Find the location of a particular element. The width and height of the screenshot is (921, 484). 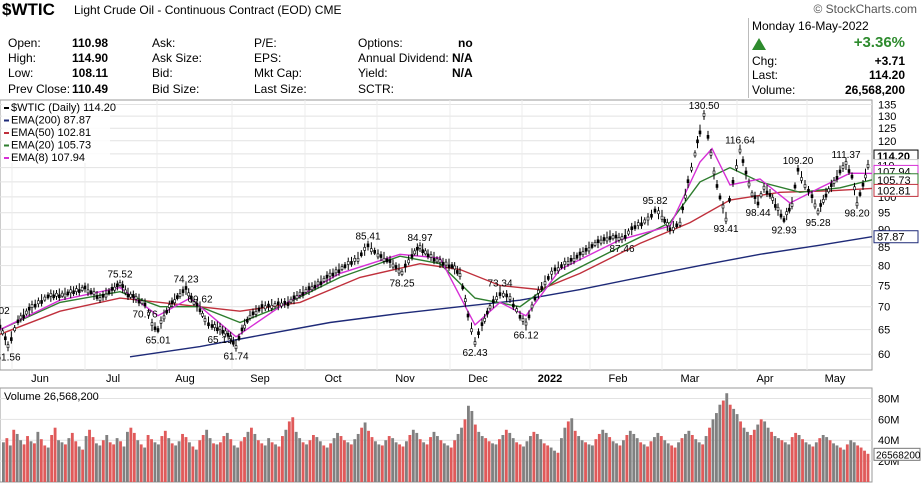

stockcharts-logo: © StockCharts.com is located at coordinates (865, 9).